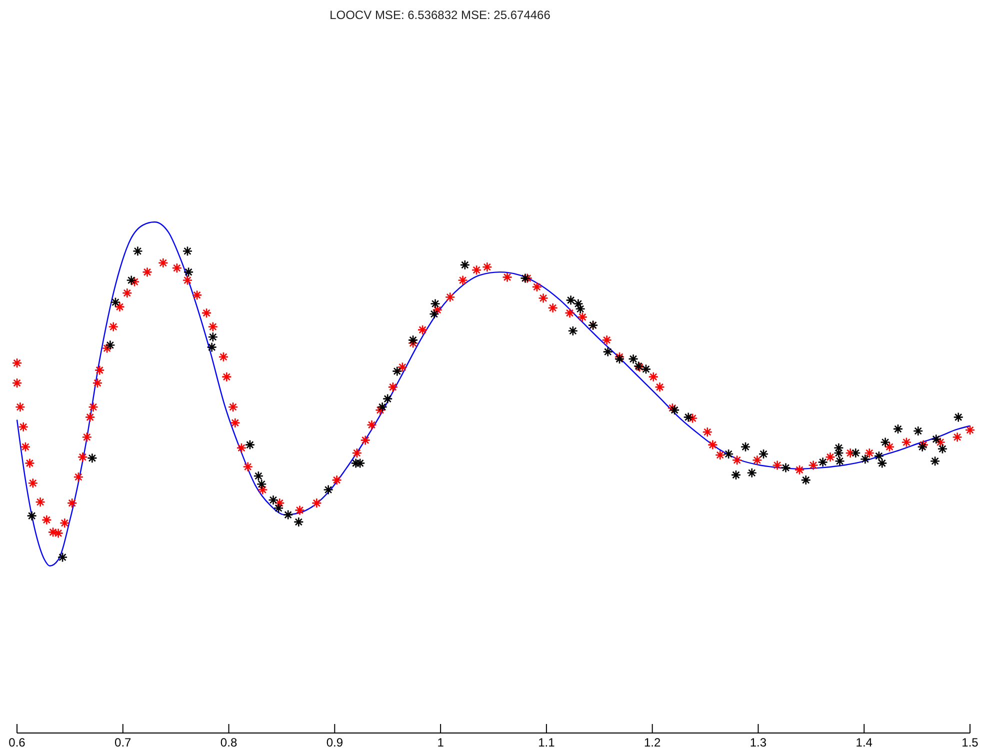 Image resolution: width=997 pixels, height=753 pixels. Describe the element at coordinates (970, 743) in the screenshot. I see `x-tick-label: 1.5` at that location.